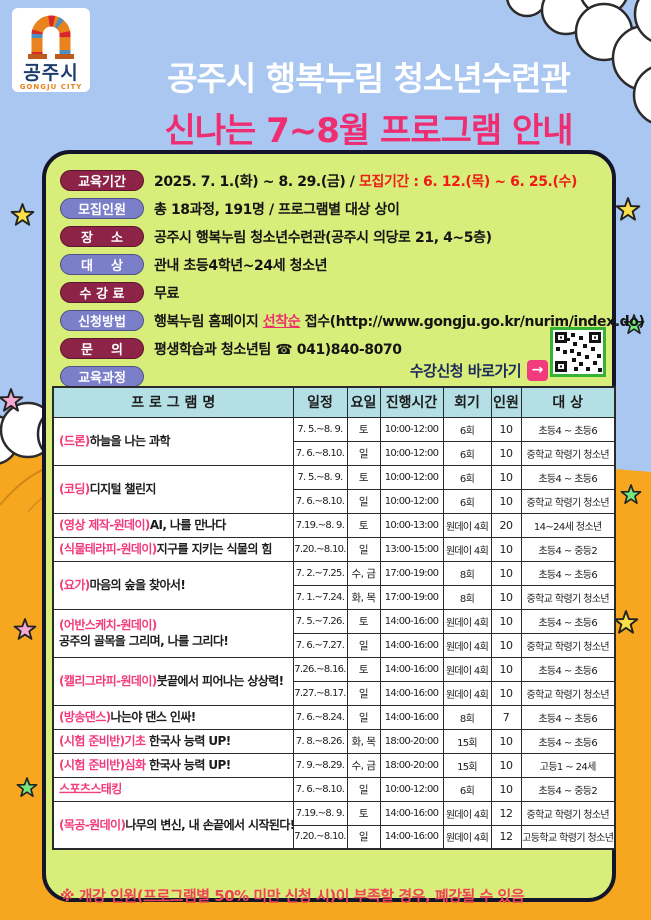  Describe the element at coordinates (467, 402) in the screenshot. I see `column-header: 회기` at that location.